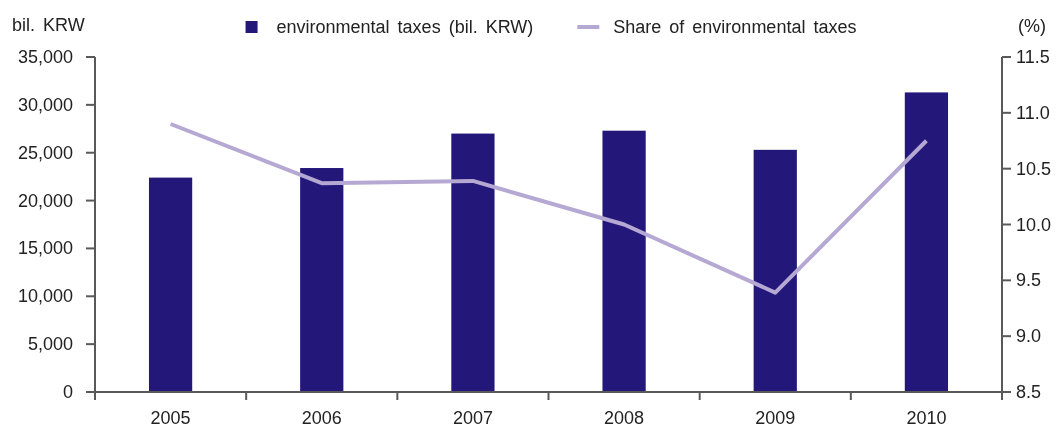 The height and width of the screenshot is (430, 1059). I want to click on y2-tick-label: 10.5, so click(1034, 168).